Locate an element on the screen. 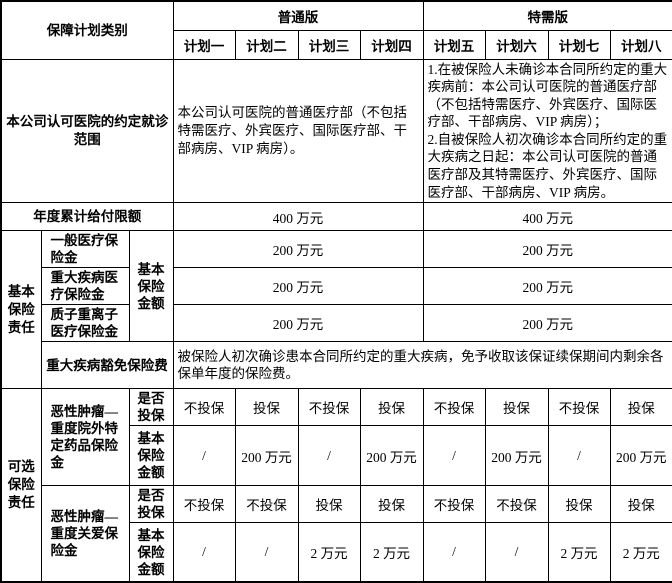  basic-liability-section-label: 基本保险责任 is located at coordinates (21, 310).